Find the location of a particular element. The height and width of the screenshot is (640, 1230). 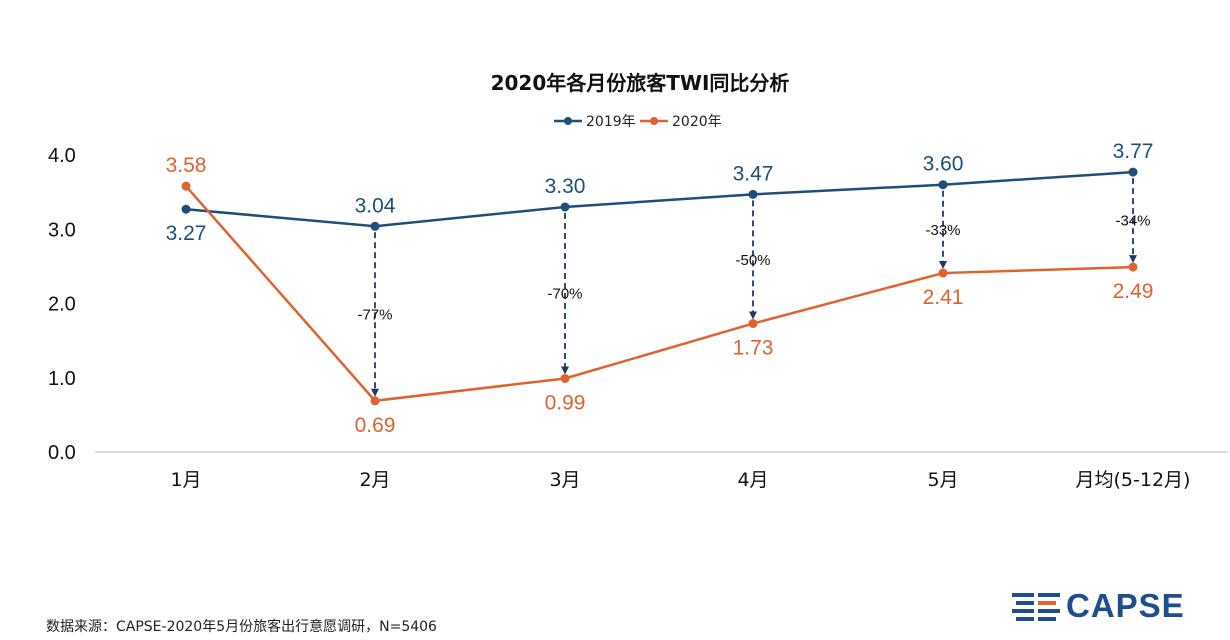

y-tick-label: 3.0 is located at coordinates (62, 230).